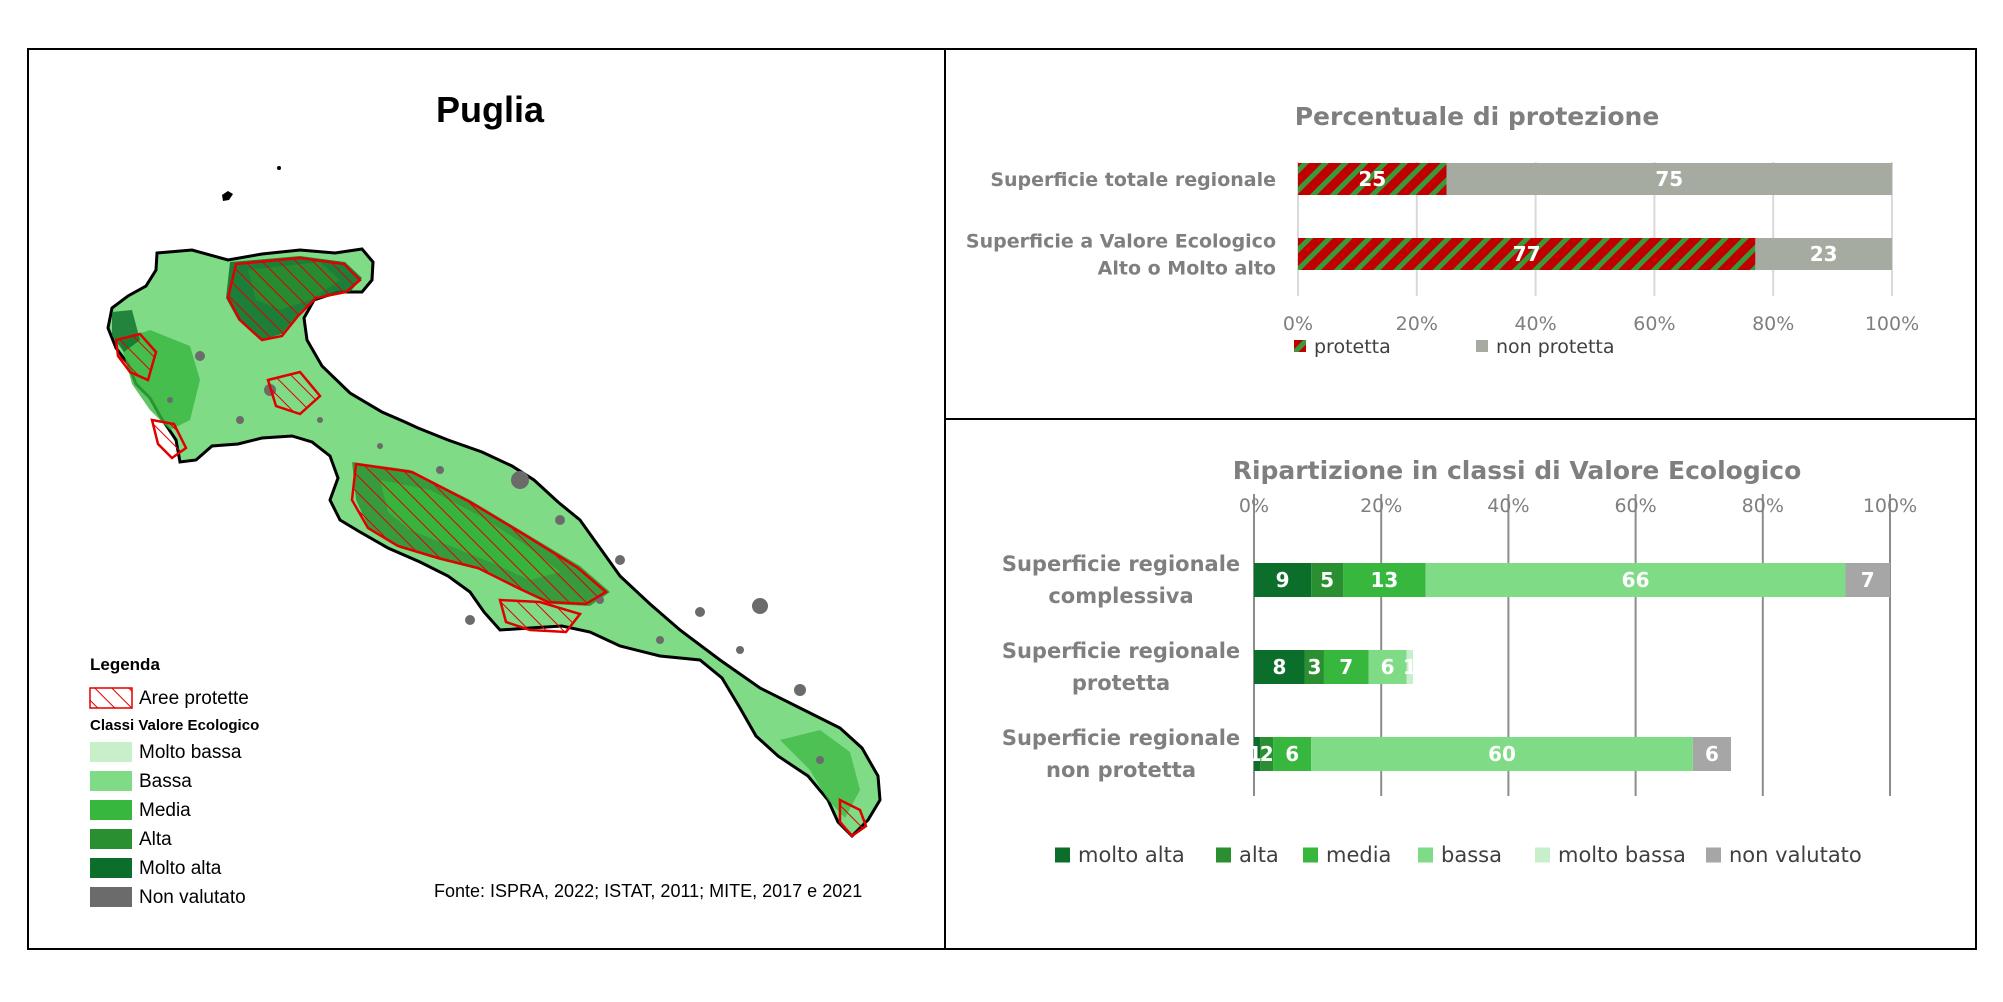  I want to click on chart2-tick-label: 20%, so click(1381, 506).